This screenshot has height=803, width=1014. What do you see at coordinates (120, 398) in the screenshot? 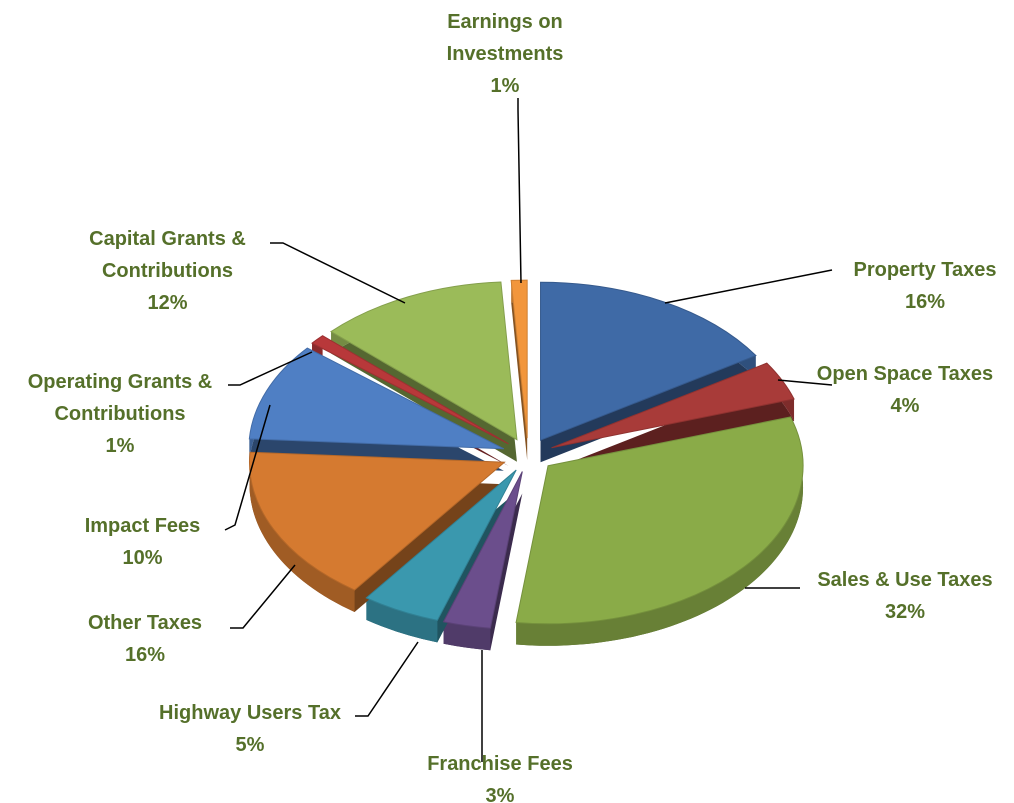
I see `slice-label: Operating Grants & Contributions` at bounding box center [120, 398].